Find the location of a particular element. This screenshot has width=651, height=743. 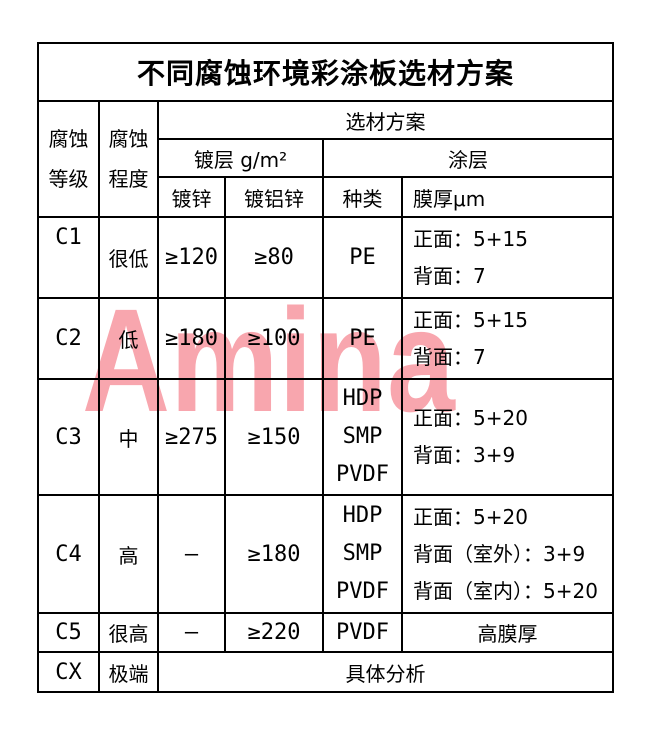

header-galvalume: 镀铝锌 is located at coordinates (274, 197).